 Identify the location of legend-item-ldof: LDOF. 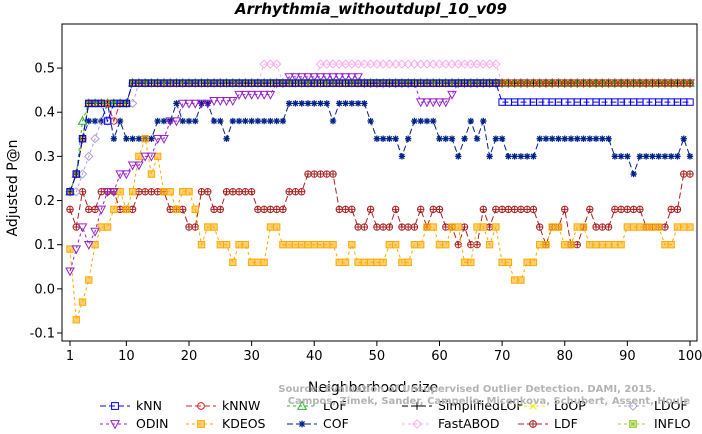
(653, 405).